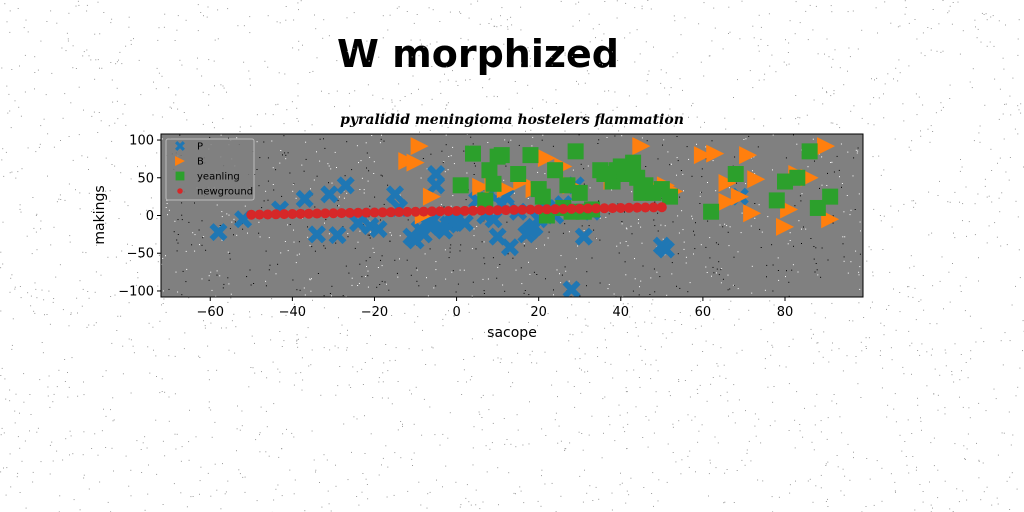 The width and height of the screenshot is (1024, 512). What do you see at coordinates (180, 176) in the screenshot?
I see `legend-marker` at bounding box center [180, 176].